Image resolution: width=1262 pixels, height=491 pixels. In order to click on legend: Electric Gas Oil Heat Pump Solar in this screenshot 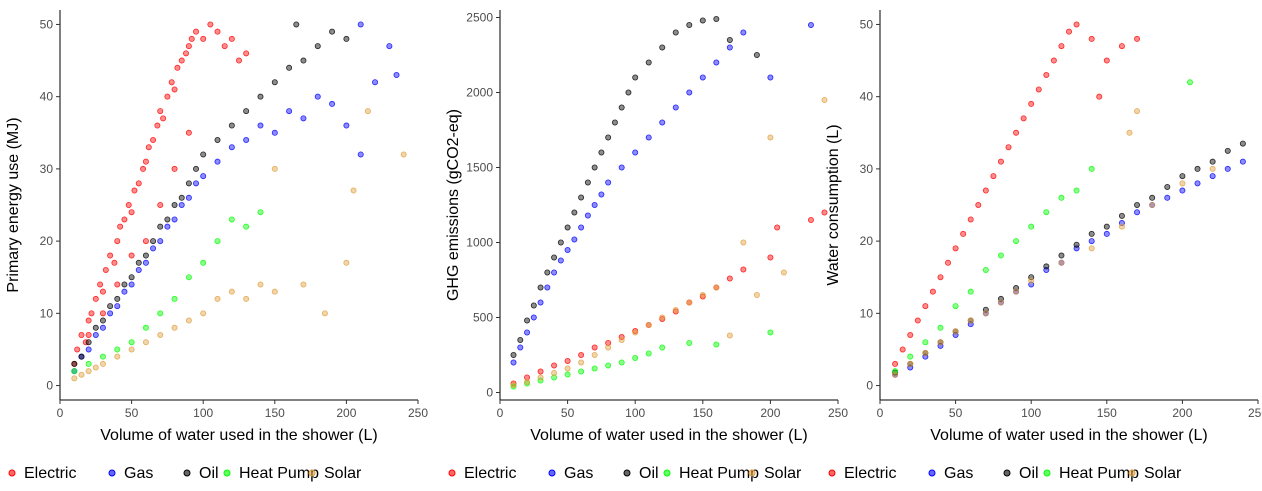, I will do `click(625, 473)`.